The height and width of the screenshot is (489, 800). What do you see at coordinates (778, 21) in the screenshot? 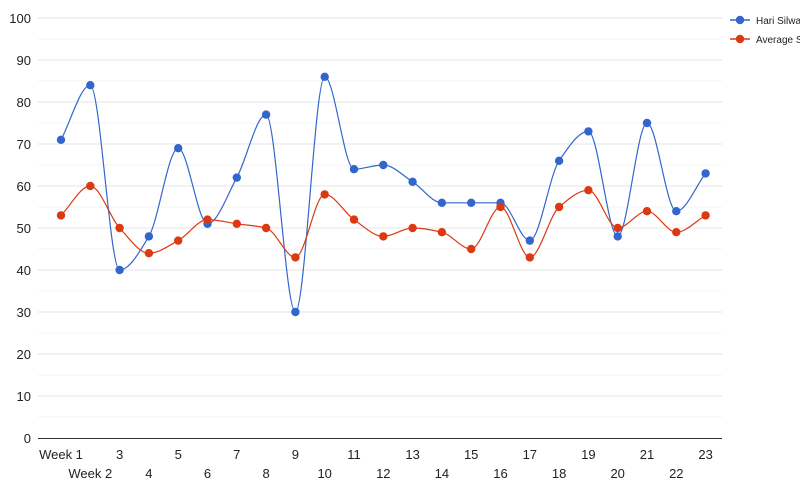
I see `legend-label: Hari Silwa` at bounding box center [778, 21].